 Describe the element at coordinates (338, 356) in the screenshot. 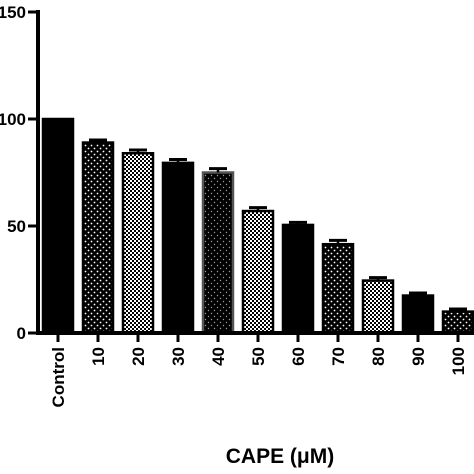

I see `x-tick-label: 70` at that location.